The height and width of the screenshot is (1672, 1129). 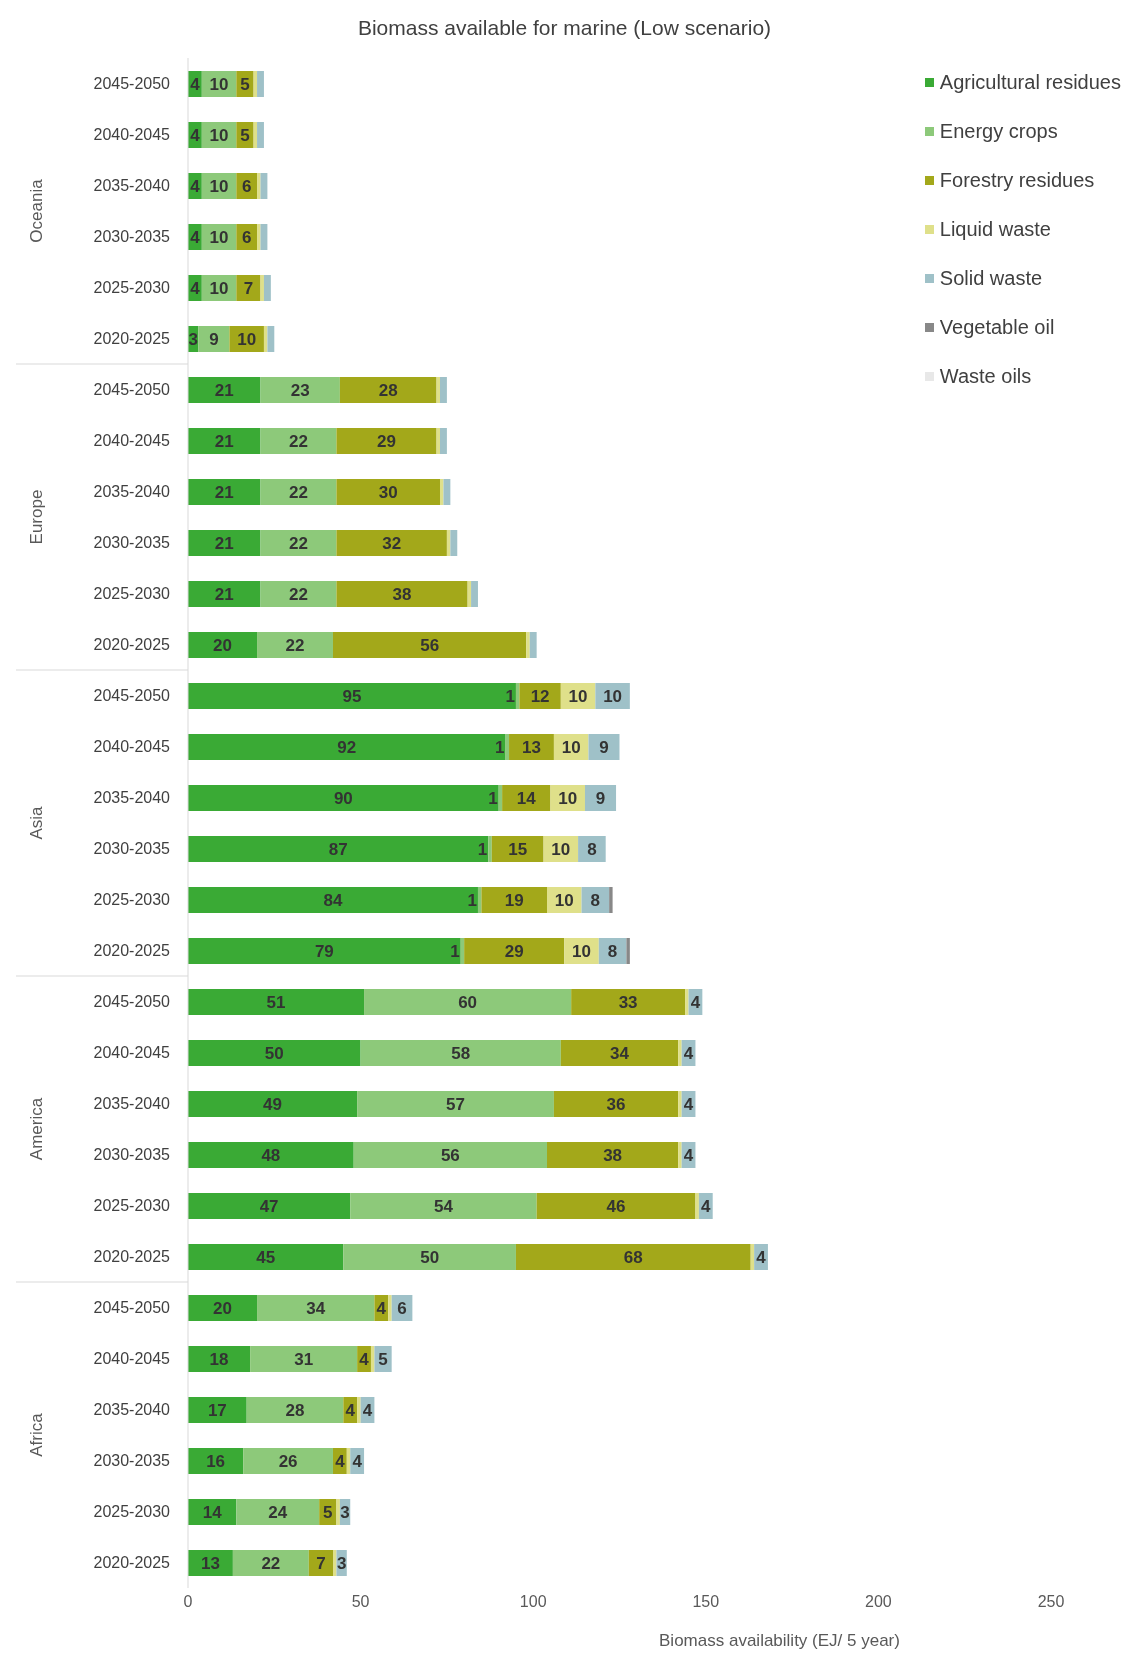 I want to click on legend-label: Forestry residues, so click(x=1017, y=180).